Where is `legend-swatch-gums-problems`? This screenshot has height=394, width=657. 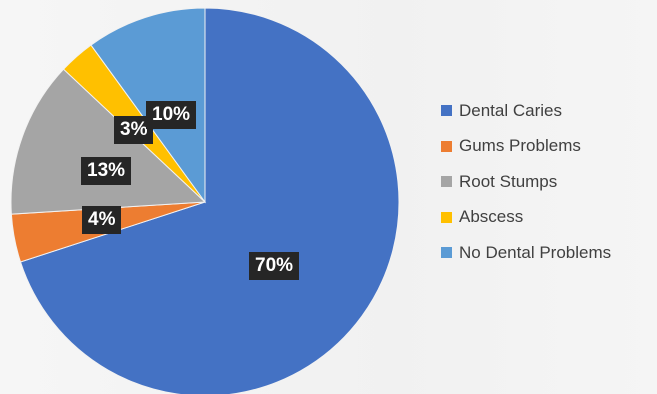
legend-swatch-gums-problems is located at coordinates (446, 146).